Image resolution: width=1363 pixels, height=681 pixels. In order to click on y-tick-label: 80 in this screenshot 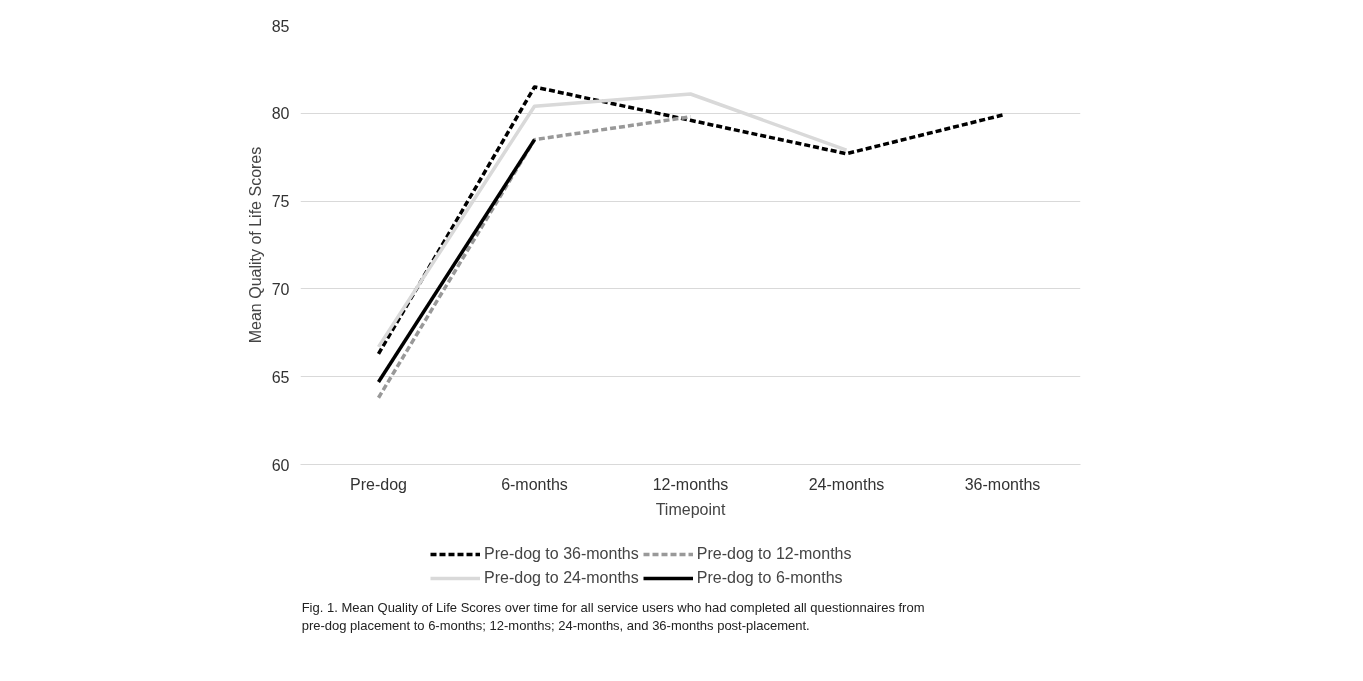, I will do `click(280, 114)`.